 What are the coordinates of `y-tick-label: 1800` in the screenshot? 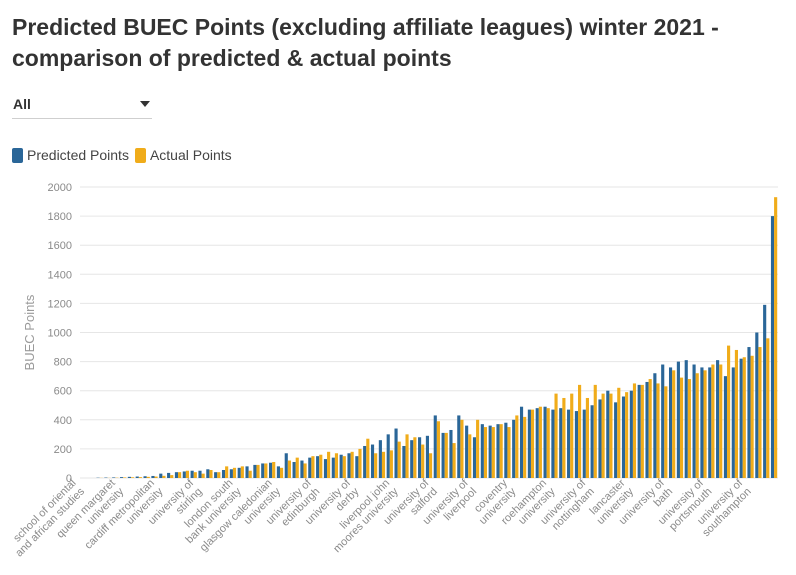 It's located at (60, 217).